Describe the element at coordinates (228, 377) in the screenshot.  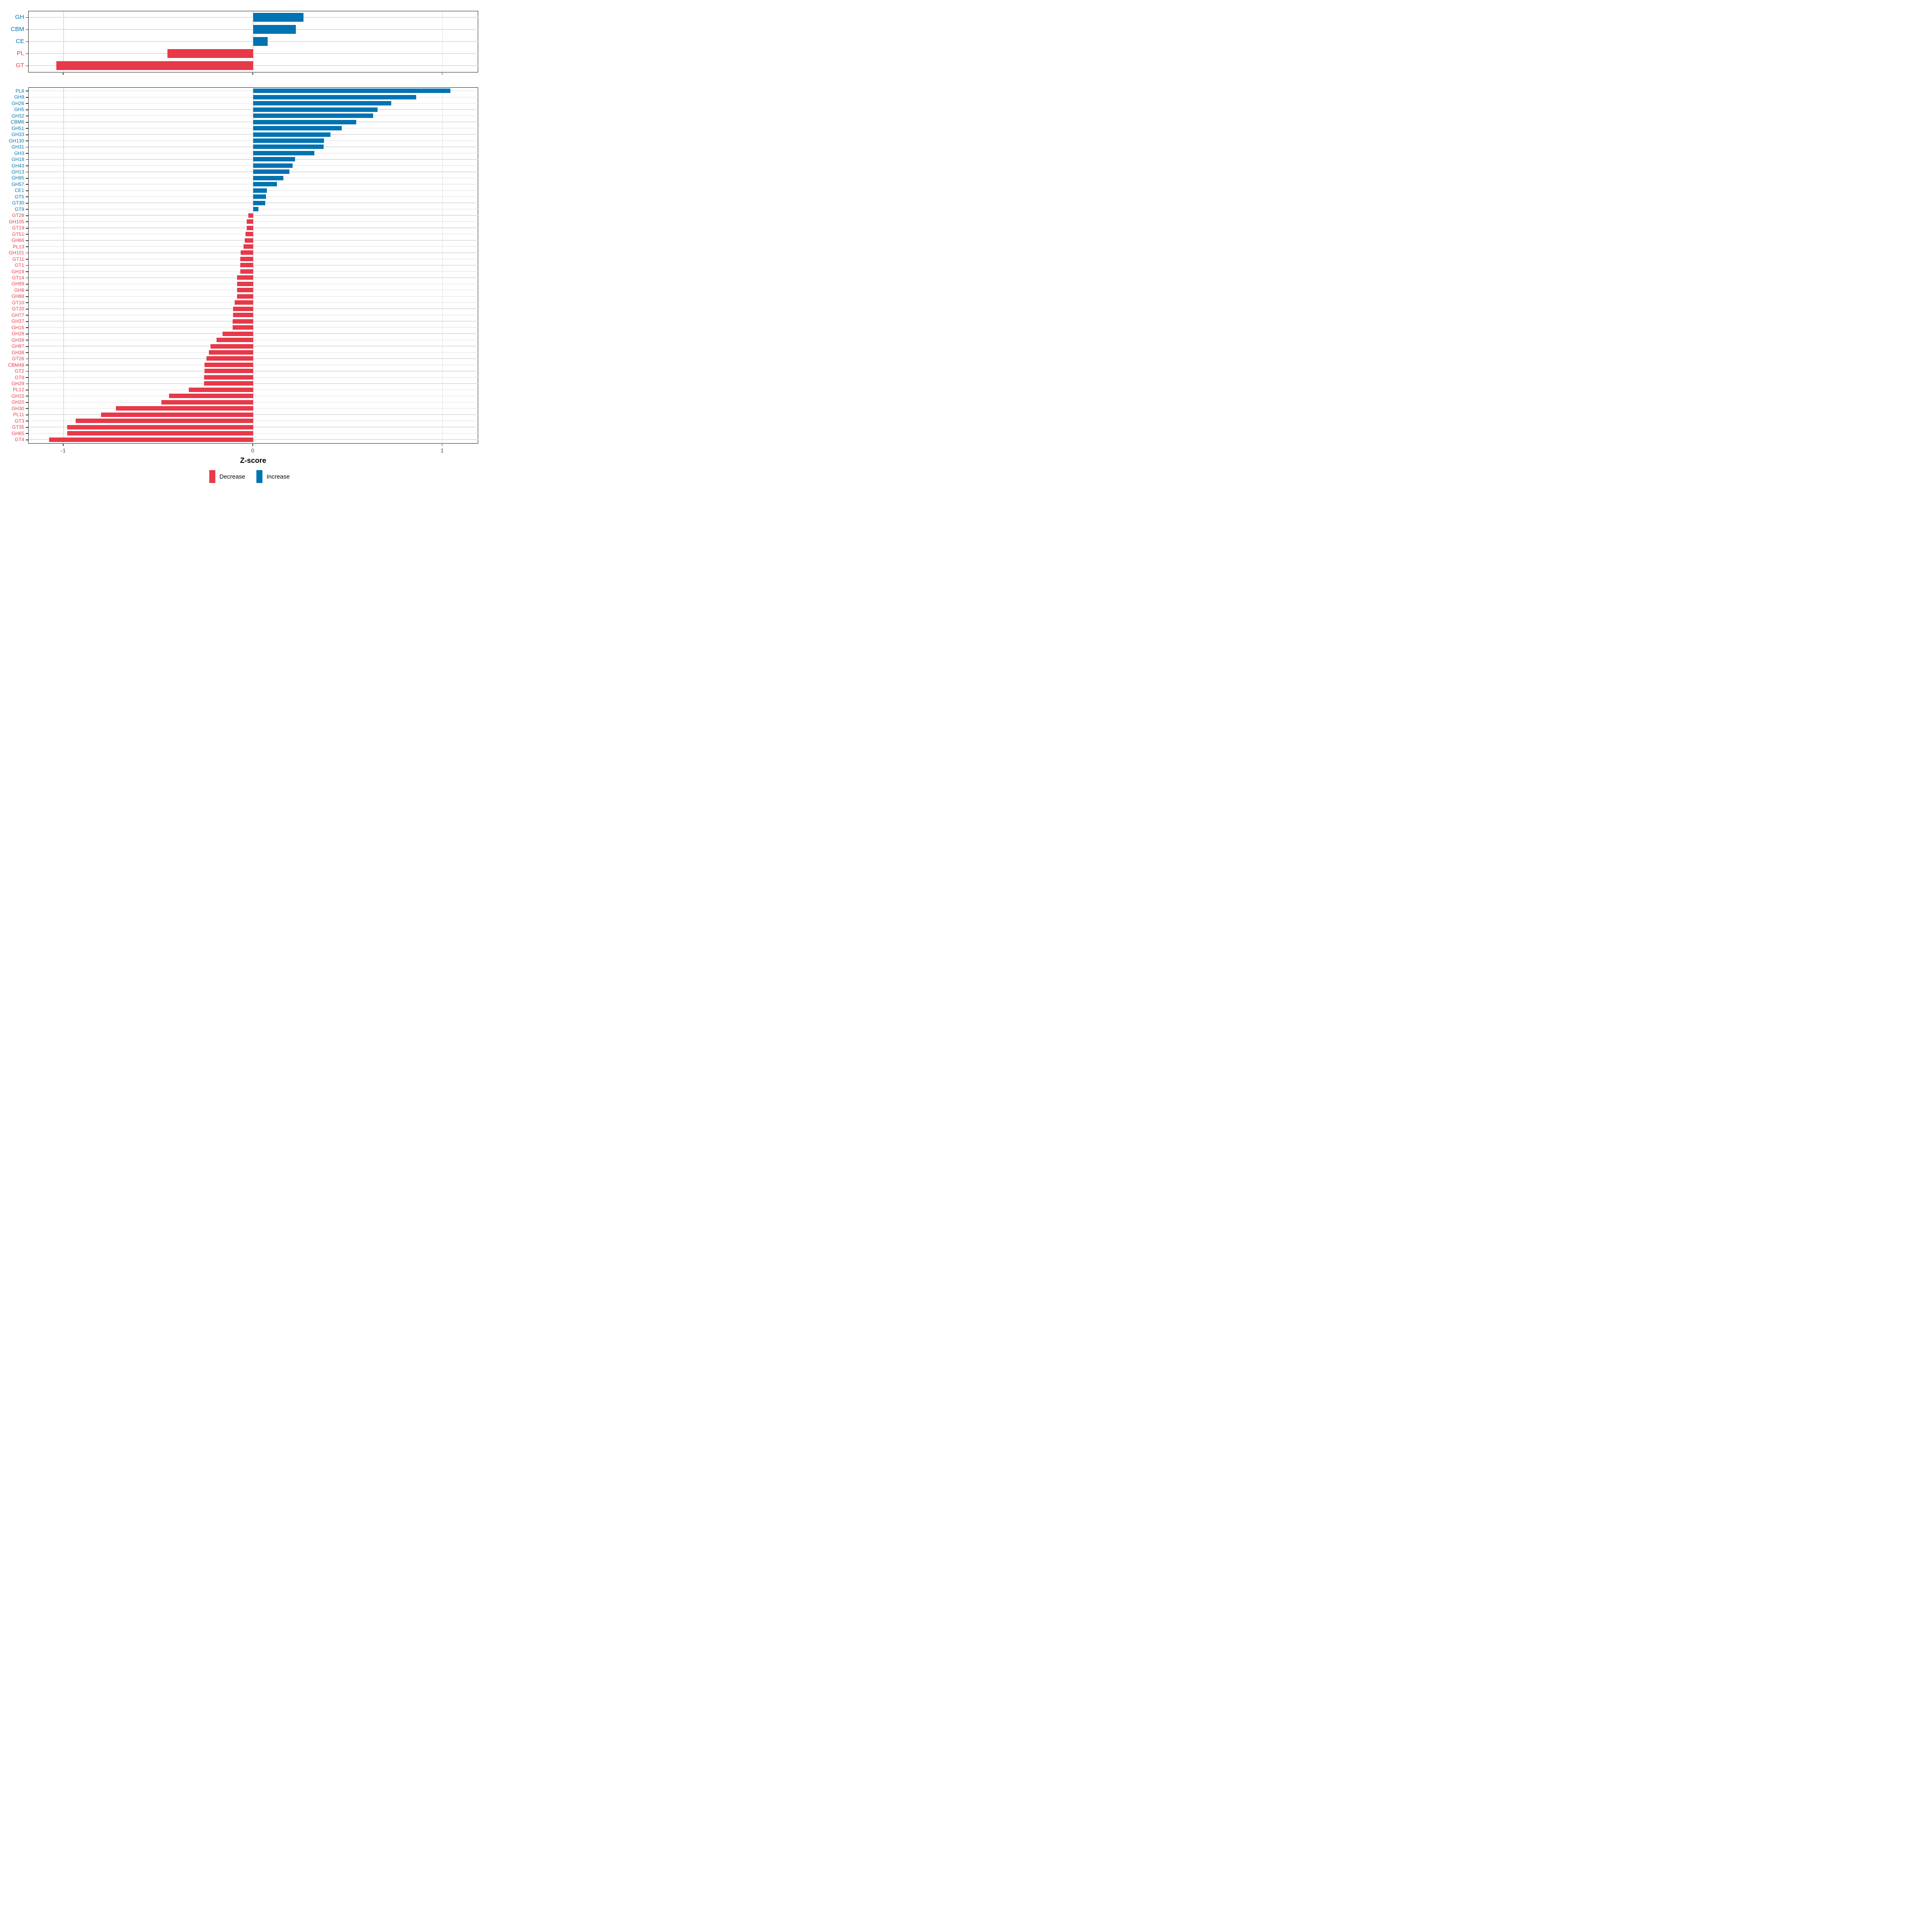
I see `bar-GT8` at that location.